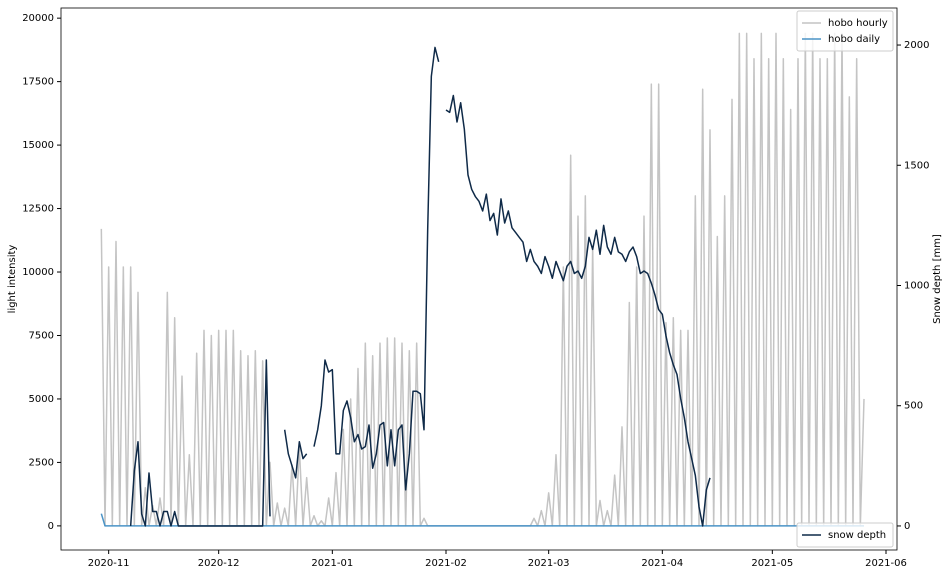 The image size is (950, 575). What do you see at coordinates (662, 563) in the screenshot?
I see `x-tick-label: 2021-04` at bounding box center [662, 563].